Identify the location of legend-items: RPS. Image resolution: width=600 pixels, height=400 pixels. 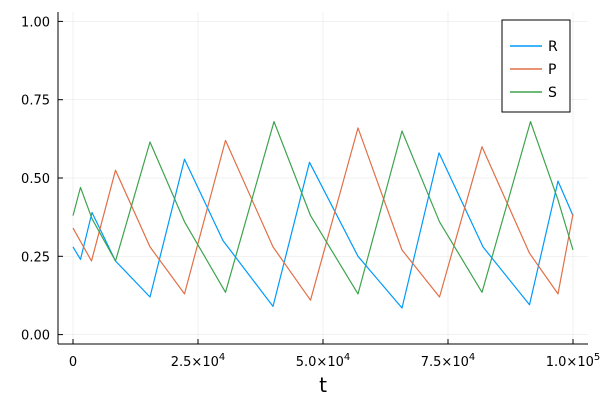
(534, 70).